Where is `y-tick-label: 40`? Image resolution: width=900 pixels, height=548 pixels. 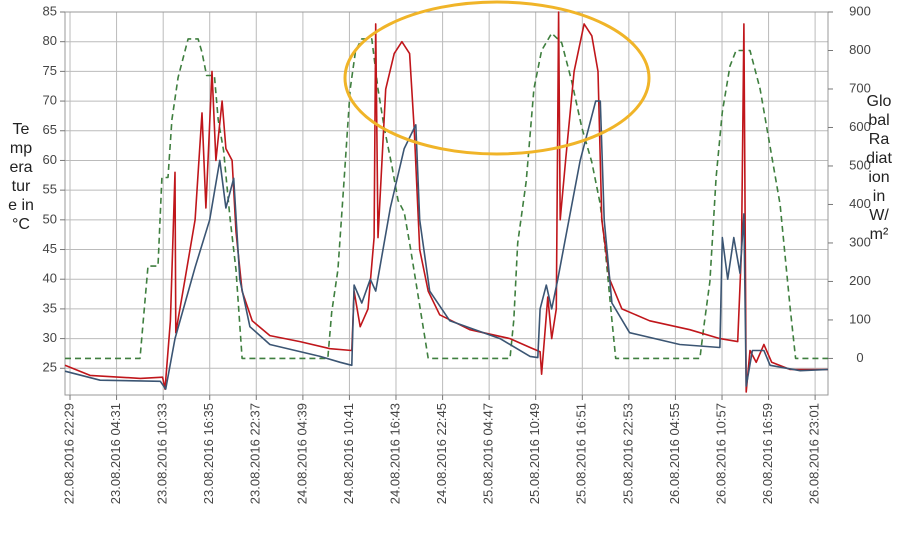
y-tick-label: 40 is located at coordinates (50, 278).